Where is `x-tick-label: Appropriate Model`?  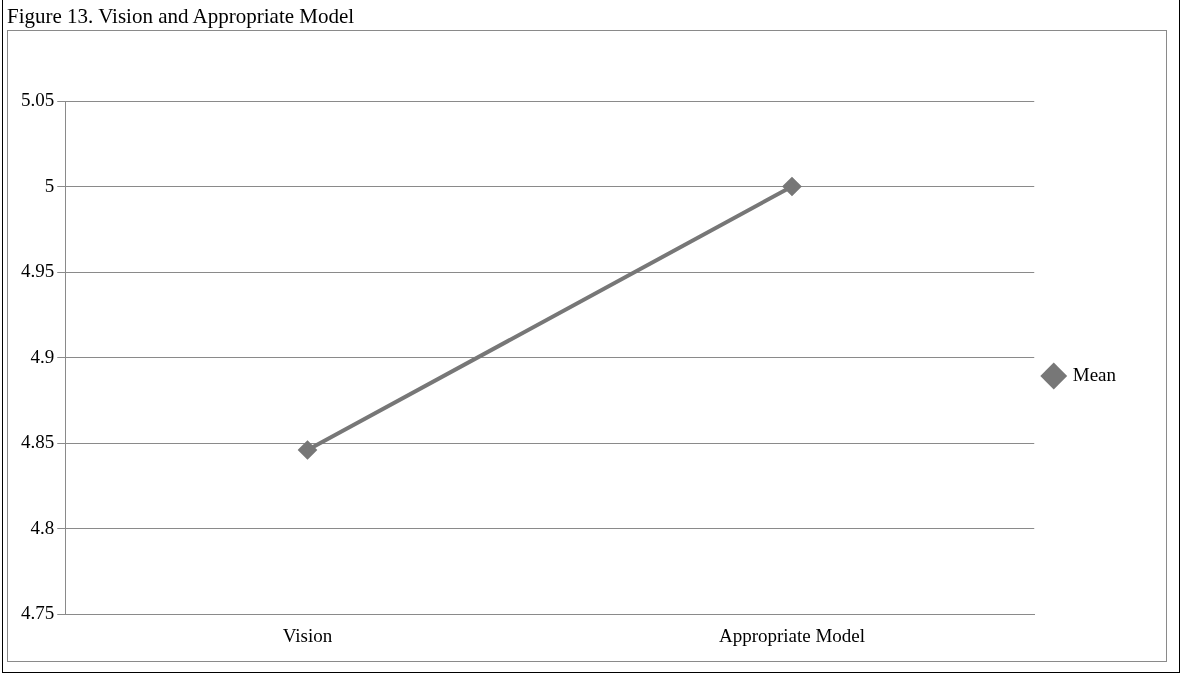
x-tick-label: Appropriate Model is located at coordinates (792, 635).